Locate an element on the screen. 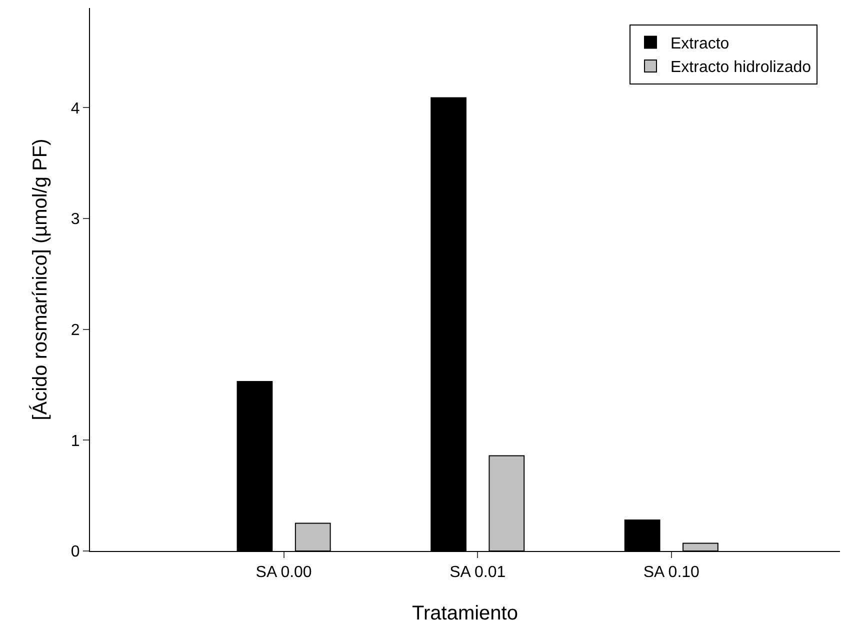  x-tick-label: SA 0.00 is located at coordinates (284, 573).